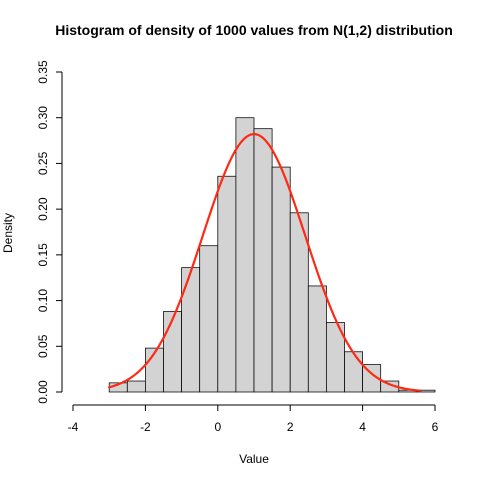 This screenshot has height=480, width=480. What do you see at coordinates (43, 255) in the screenshot?
I see `y-tick-label: 0.15` at bounding box center [43, 255].